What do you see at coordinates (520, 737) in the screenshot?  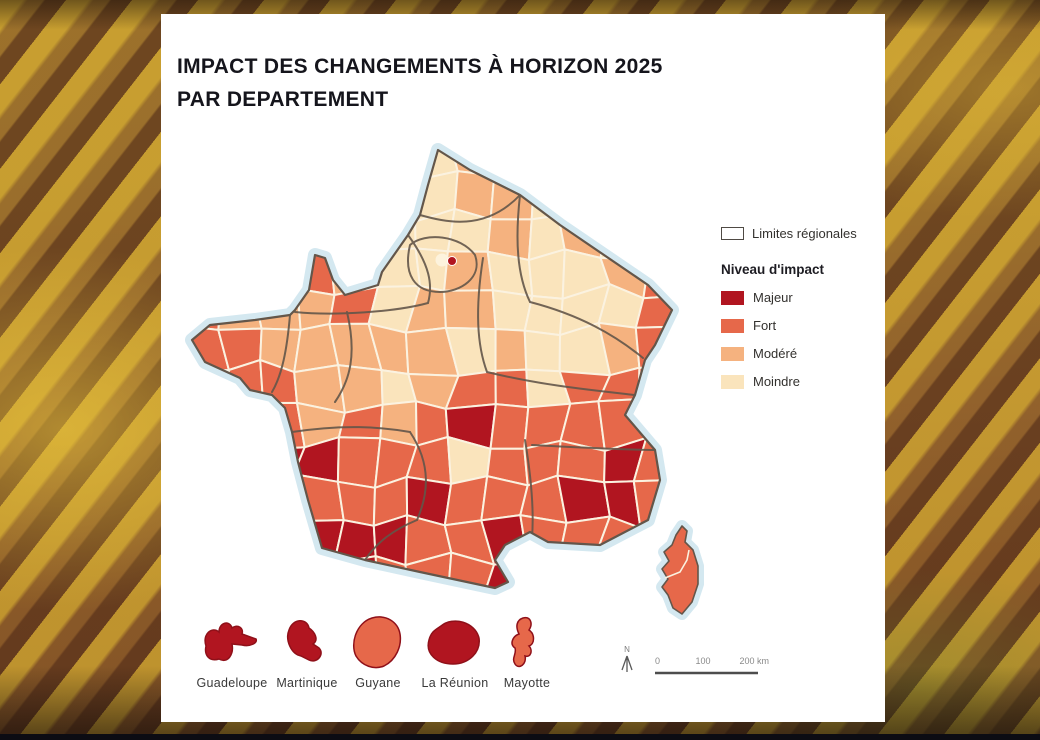 I see `photo-bottom-dark-edge` at bounding box center [520, 737].